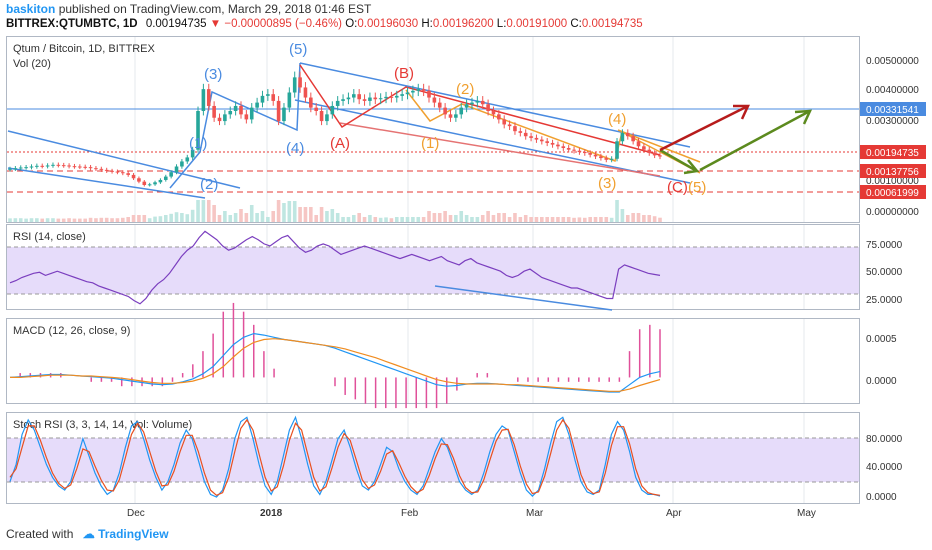 The width and height of the screenshot is (932, 550). I want to click on price-tick: 0.00300000, so click(892, 121).